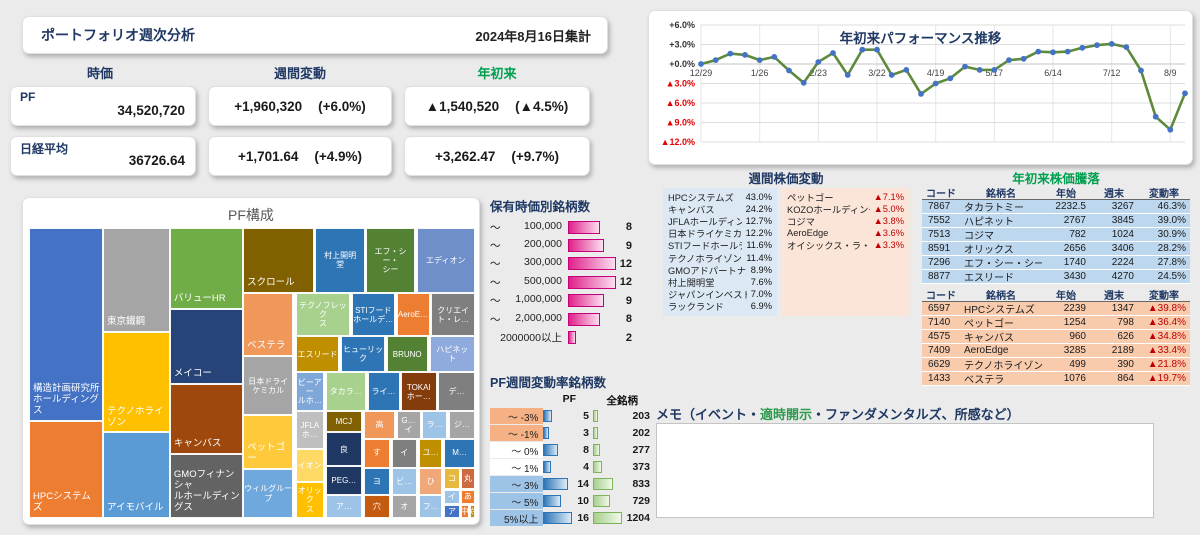  Describe the element at coordinates (995, 73) in the screenshot. I see `svg-text: 5/17` at that location.